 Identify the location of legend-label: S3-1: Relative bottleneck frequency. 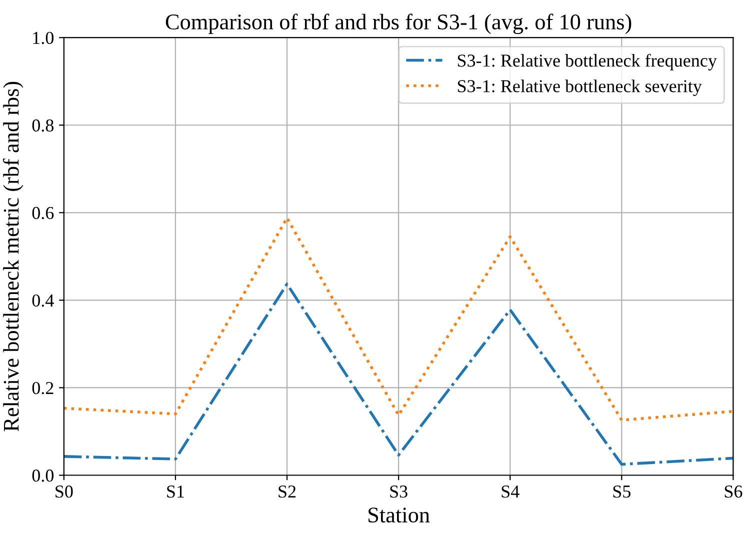
(587, 62).